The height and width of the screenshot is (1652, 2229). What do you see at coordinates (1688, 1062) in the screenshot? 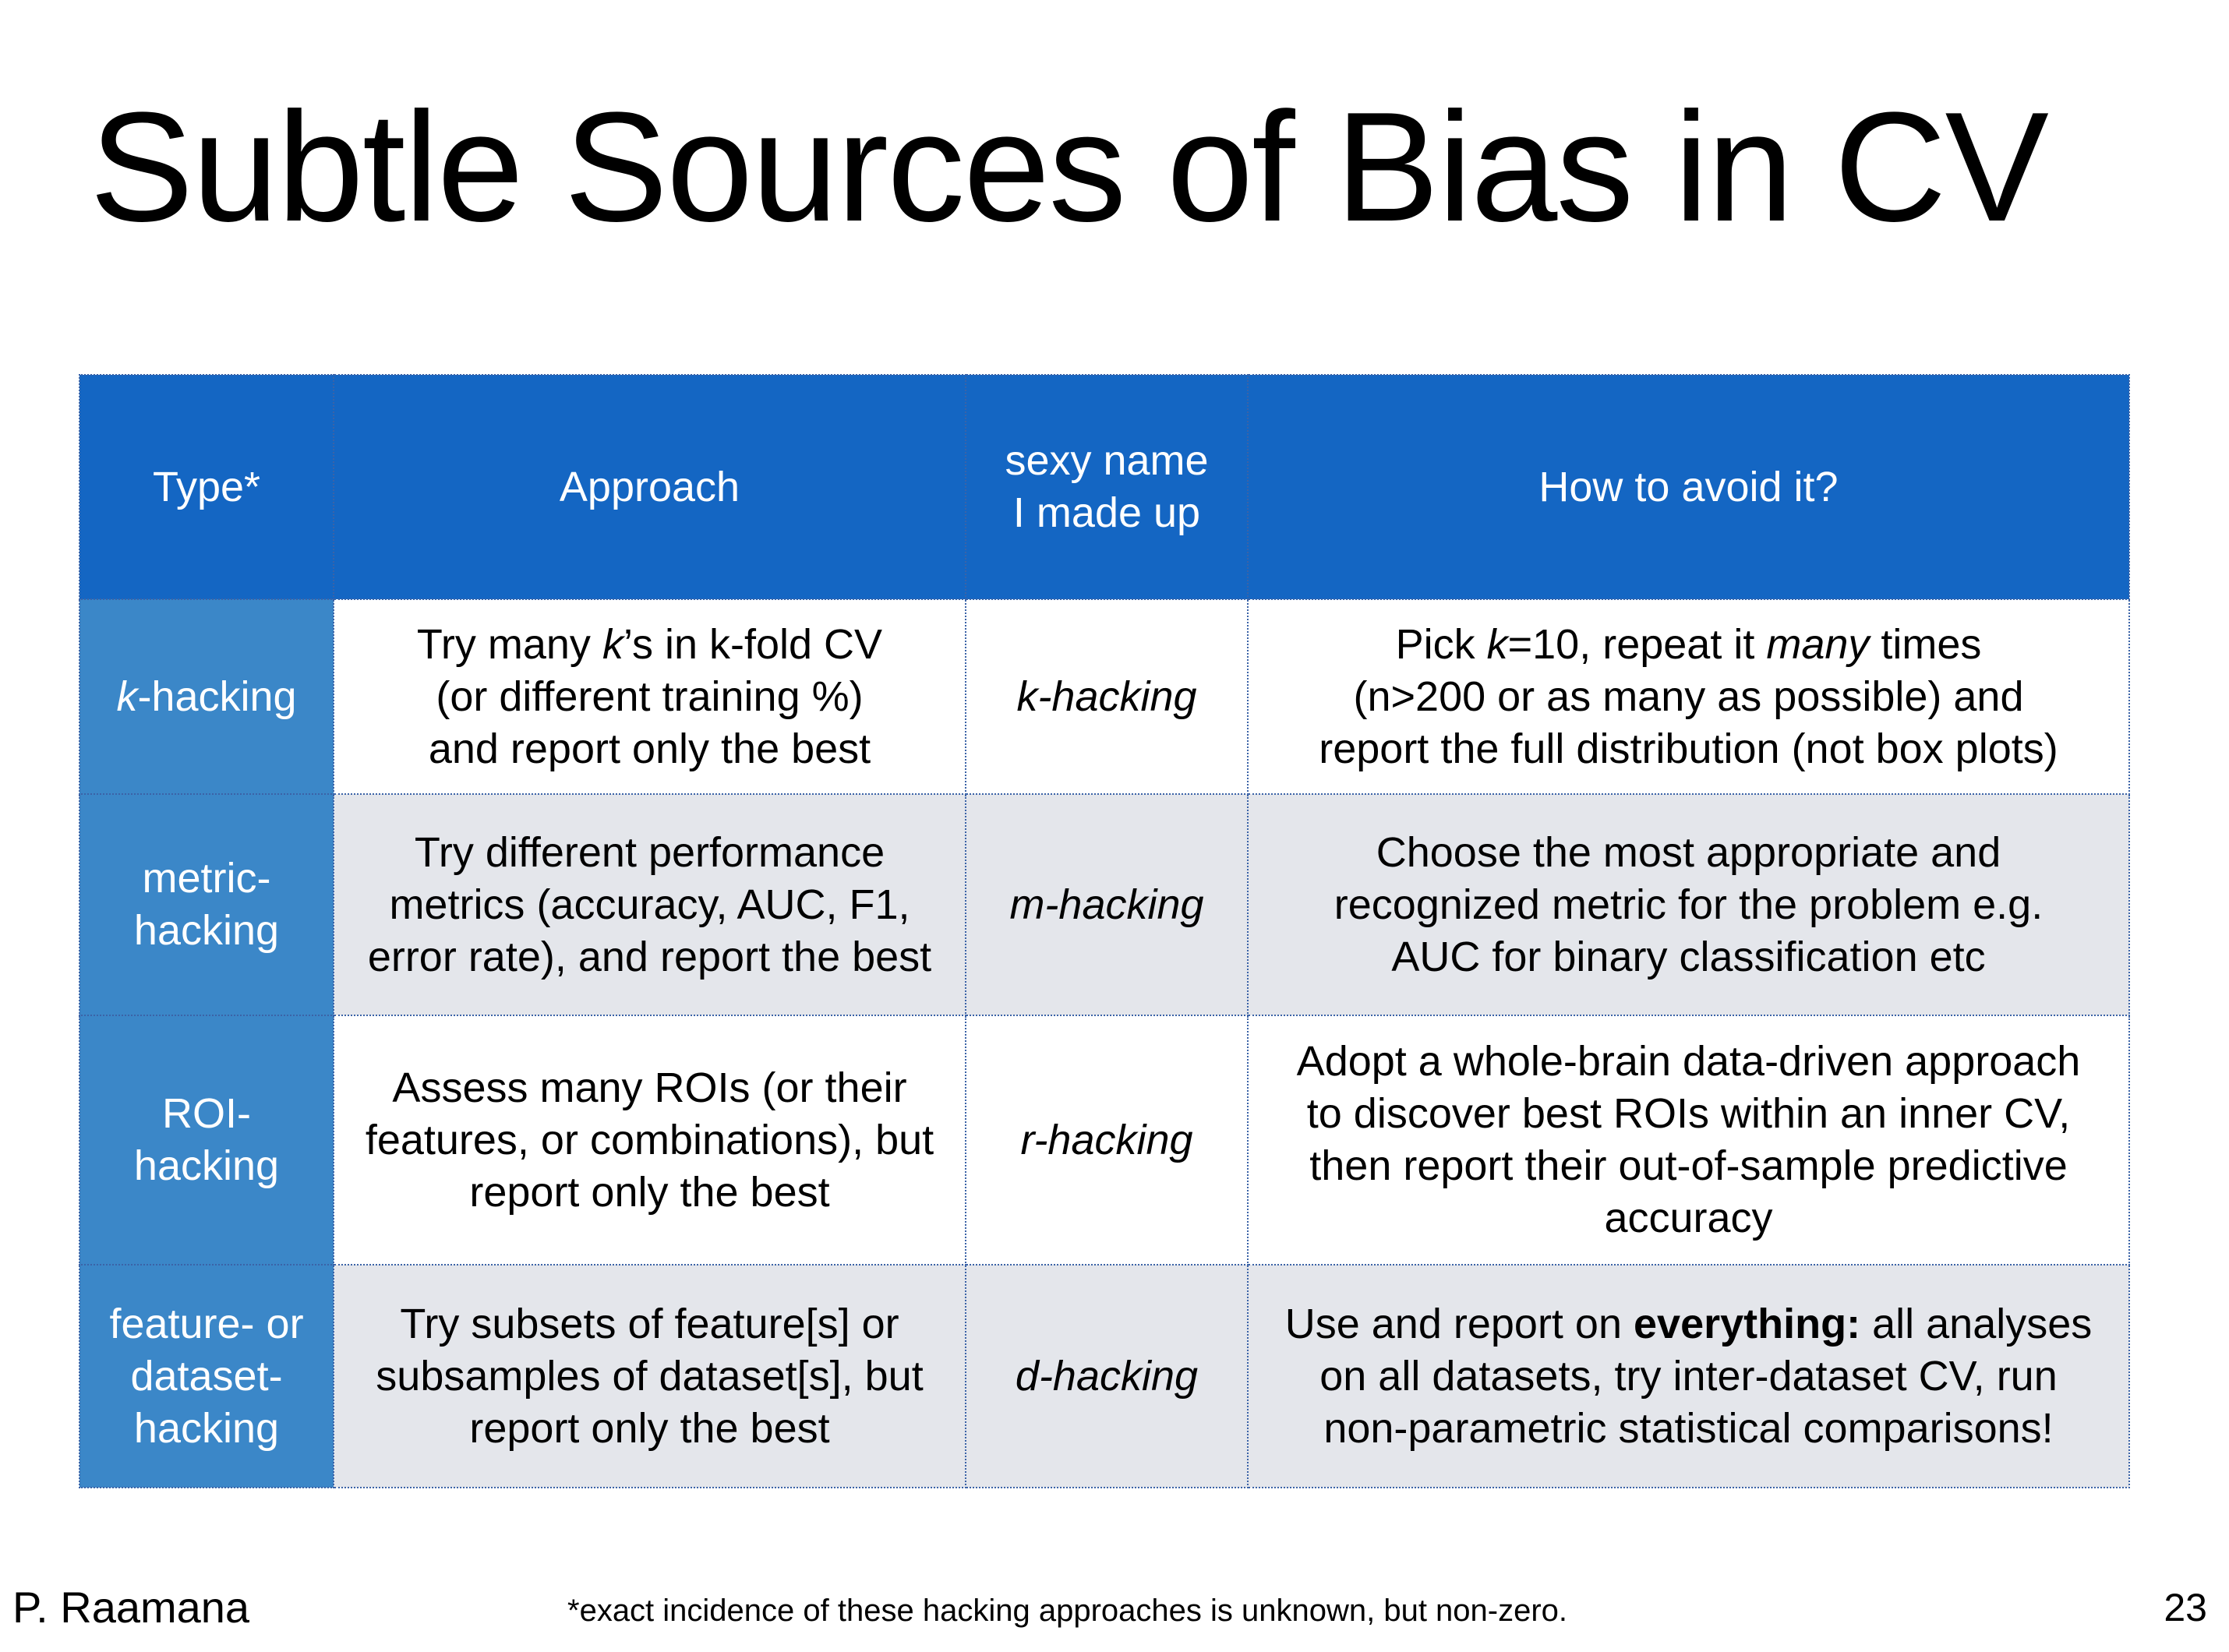
I see `avoid-line: Adopt a whole-brain data-driven approach` at bounding box center [1688, 1062].